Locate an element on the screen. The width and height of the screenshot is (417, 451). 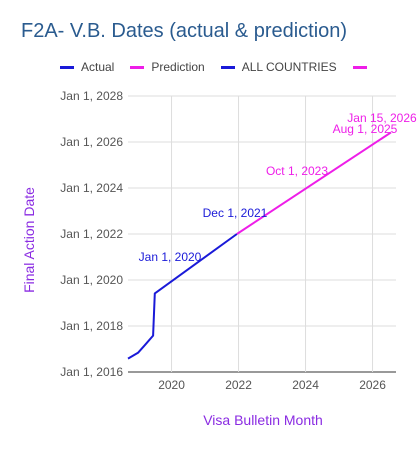
chart-legend: Actual Prediction ALL COUNTRIES is located at coordinates (225, 67).